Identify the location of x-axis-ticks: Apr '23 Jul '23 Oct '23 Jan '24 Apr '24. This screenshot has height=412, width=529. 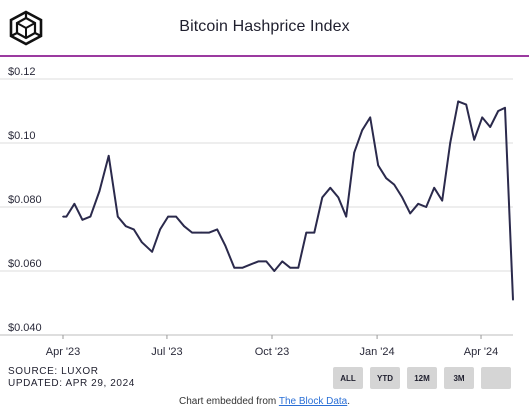
(272, 346).